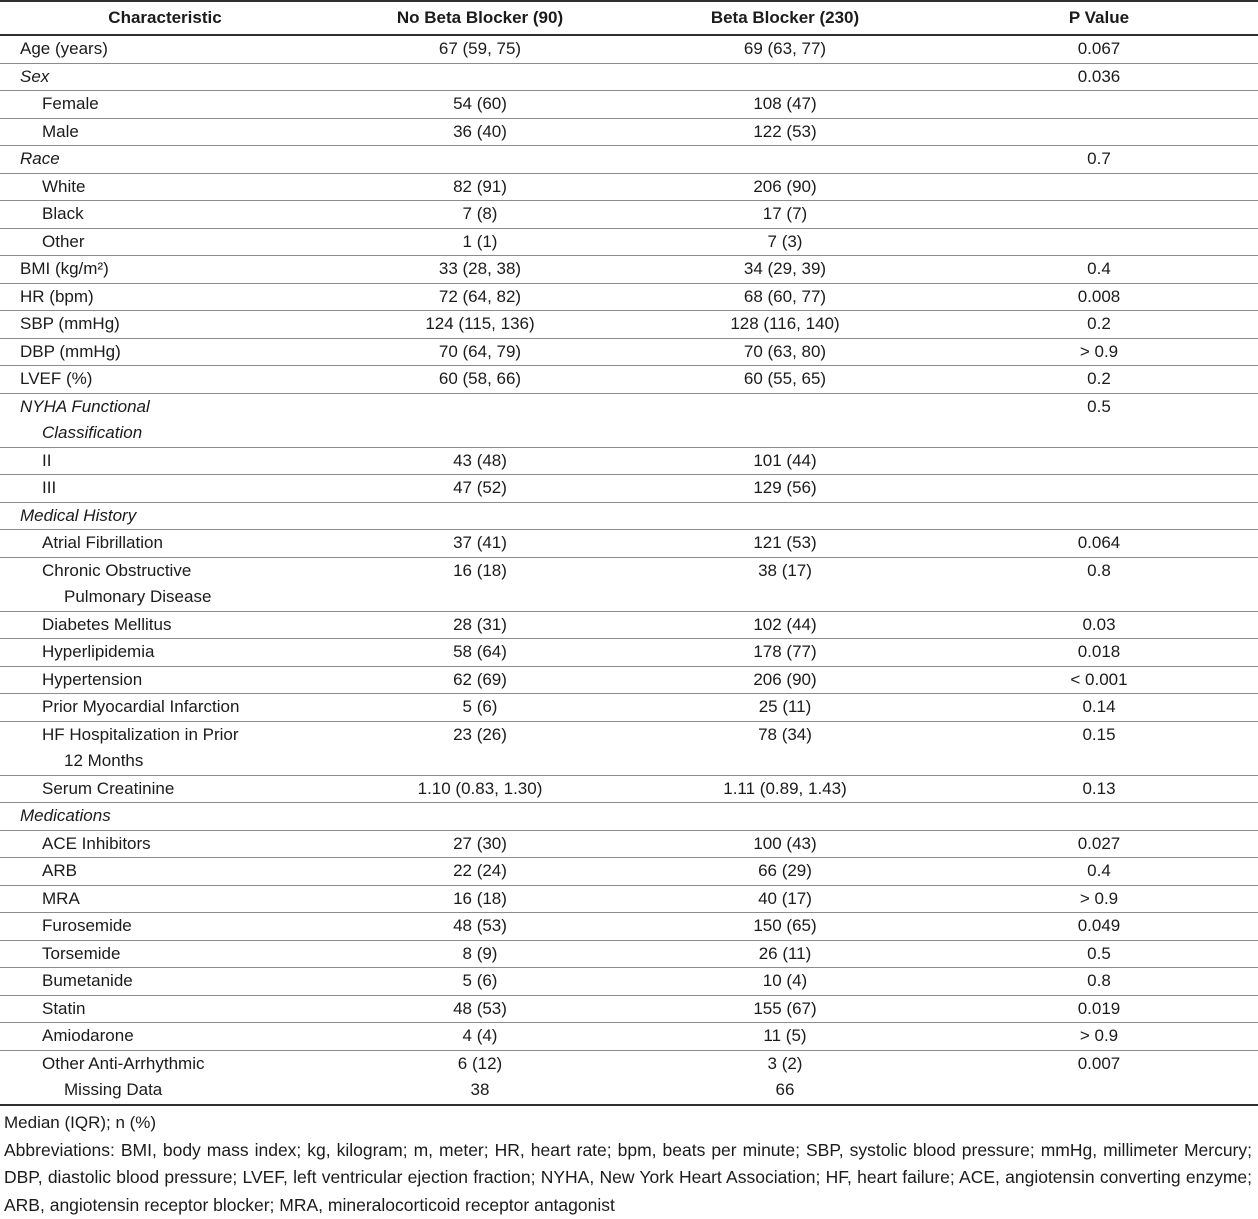  Describe the element at coordinates (480, 872) in the screenshot. I see `no-beta-blocker-value: 22 (24)` at that location.